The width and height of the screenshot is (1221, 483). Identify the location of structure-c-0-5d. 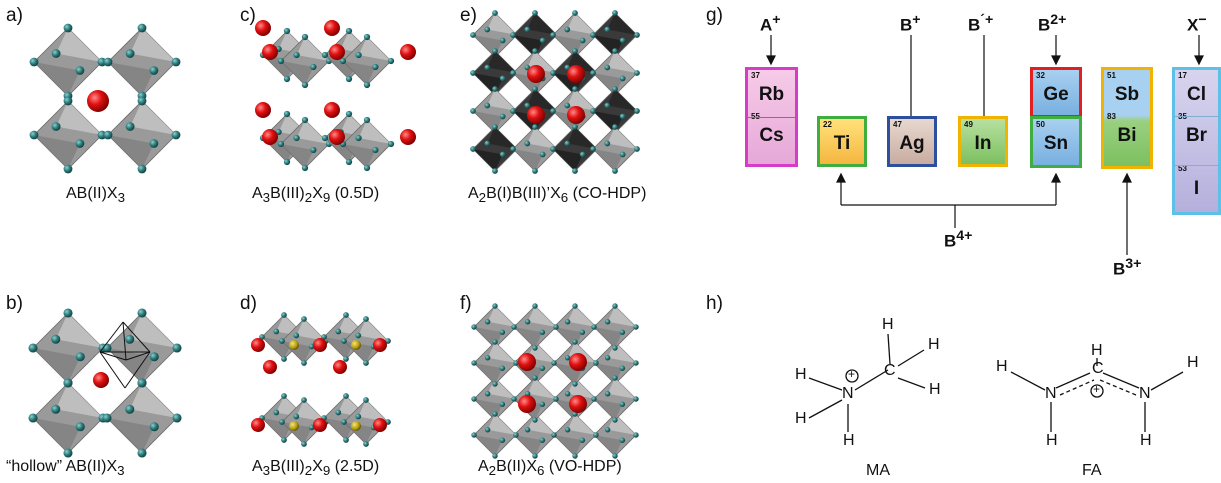
(335, 96).